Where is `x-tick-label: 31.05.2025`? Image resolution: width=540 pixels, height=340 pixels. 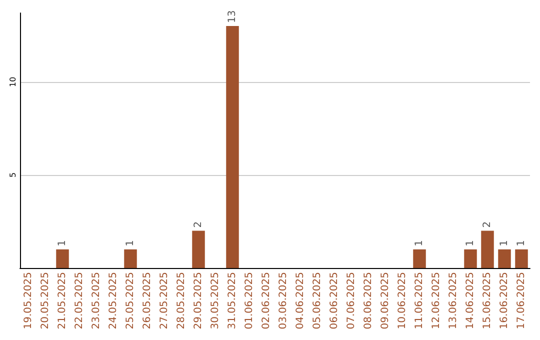 x-tick-label: 31.05.2025 is located at coordinates (232, 301).